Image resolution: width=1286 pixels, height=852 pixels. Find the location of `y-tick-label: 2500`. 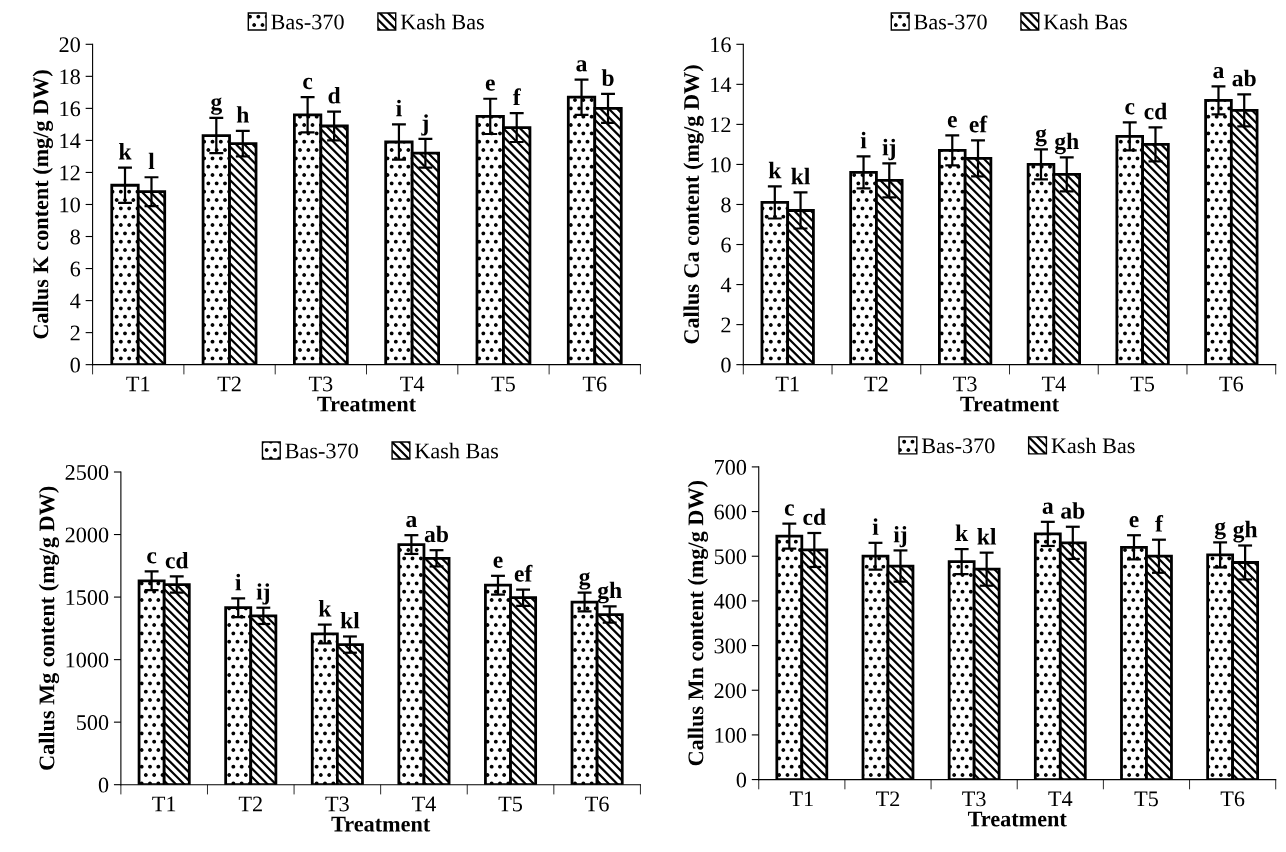

y-tick-label: 2500 is located at coordinates (87, 472).